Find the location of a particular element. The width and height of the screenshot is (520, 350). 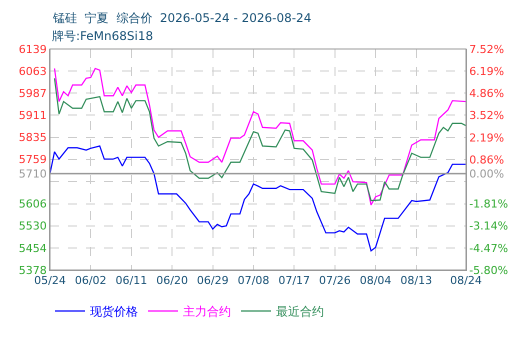

x-tick-label: 05/24 is located at coordinates (50, 281).